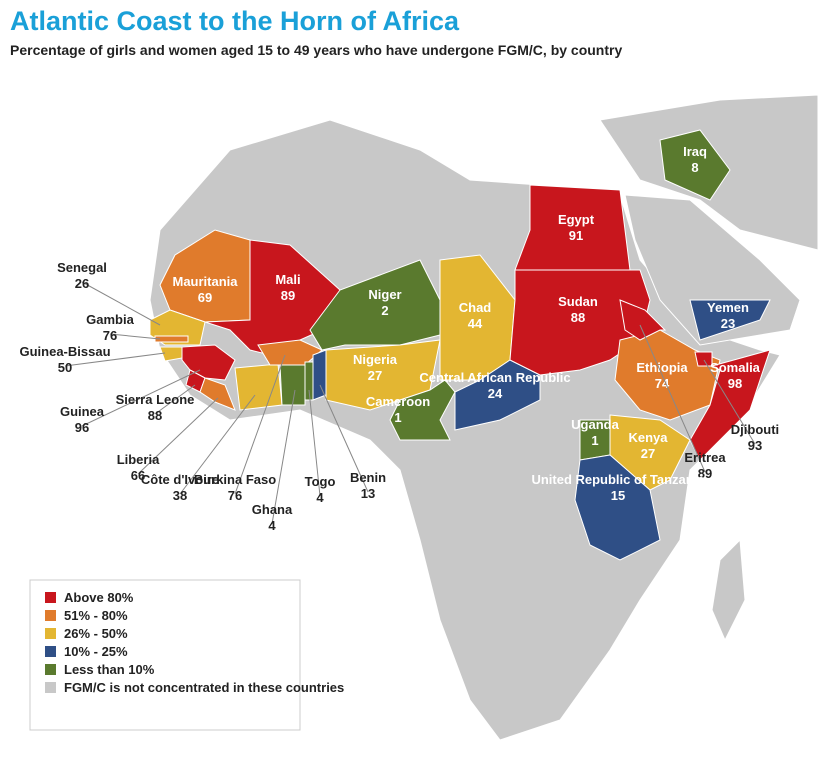 This screenshot has height=767, width=818. Describe the element at coordinates (494, 377) in the screenshot. I see `country-name: Central African Republic` at that location.